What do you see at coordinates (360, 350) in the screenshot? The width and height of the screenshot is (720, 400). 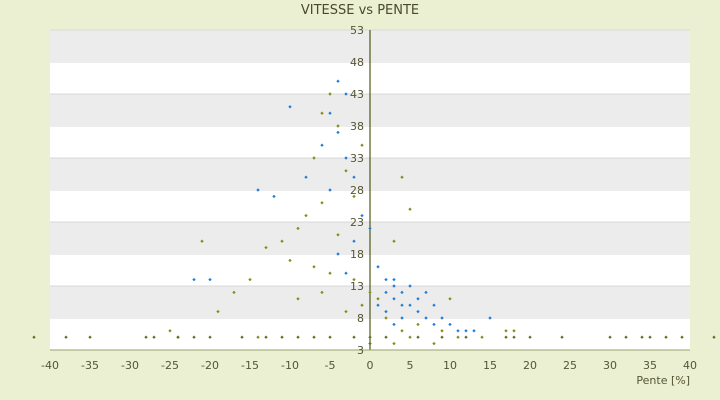 I see `y-tick-label: 3` at bounding box center [360, 350].